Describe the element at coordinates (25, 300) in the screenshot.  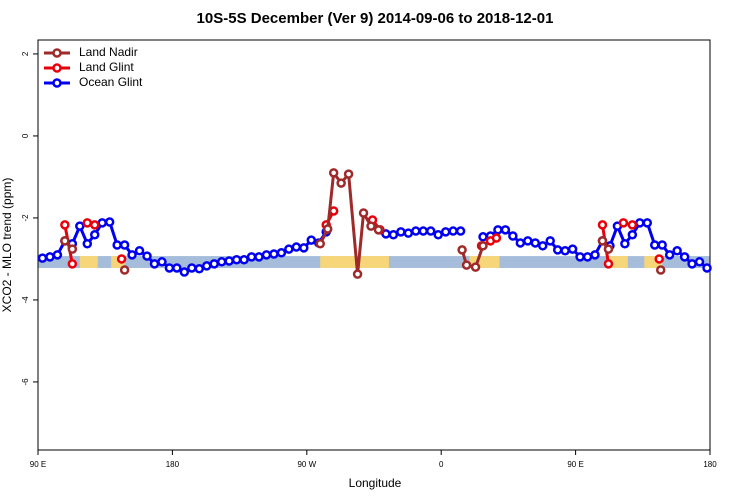
I see `y-tick-label: -4` at that location.